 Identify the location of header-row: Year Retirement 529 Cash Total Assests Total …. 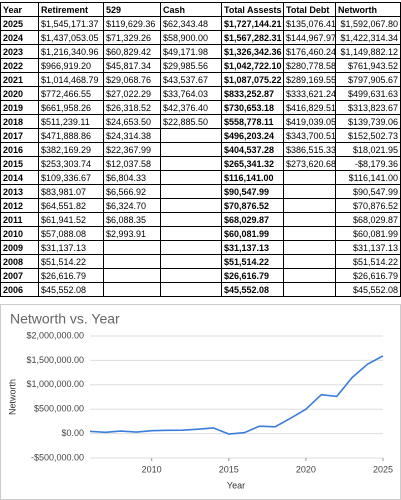
(200, 9).